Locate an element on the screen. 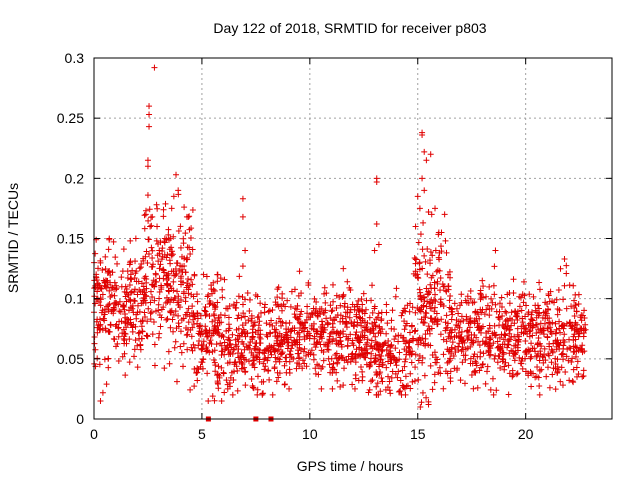 This screenshot has height=480, width=640. y-tick-label: 0.25 is located at coordinates (70, 118).